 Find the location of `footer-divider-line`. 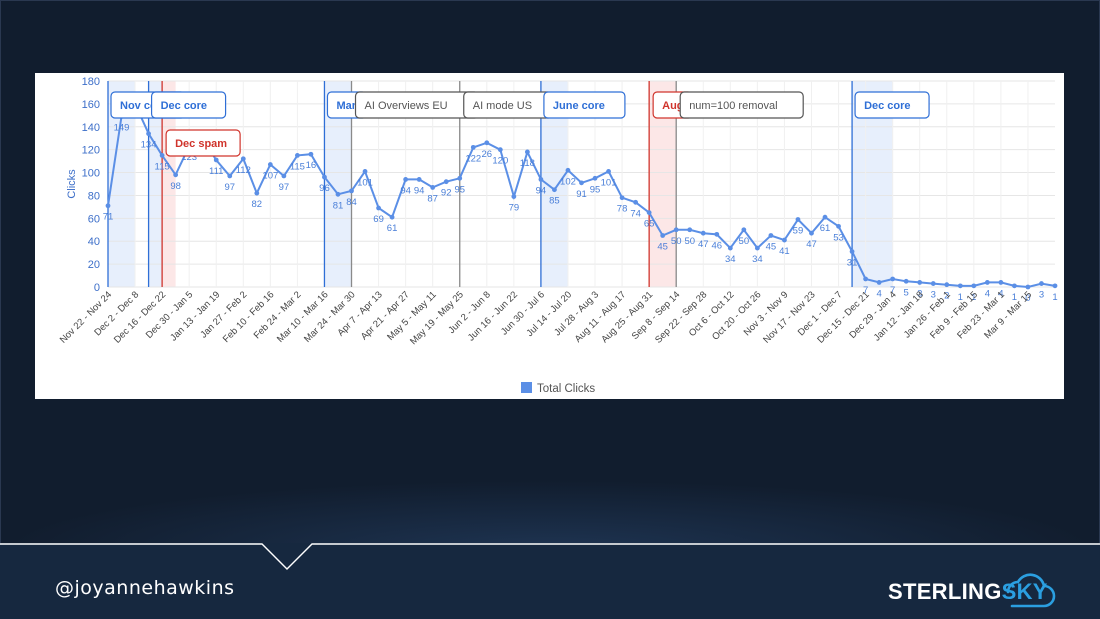

footer-divider-line is located at coordinates (550, 556).